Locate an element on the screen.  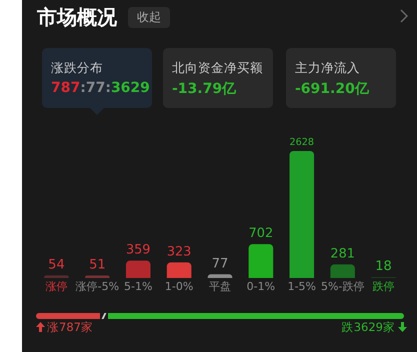
chart-title: 市场概况 is located at coordinates (77, 17).